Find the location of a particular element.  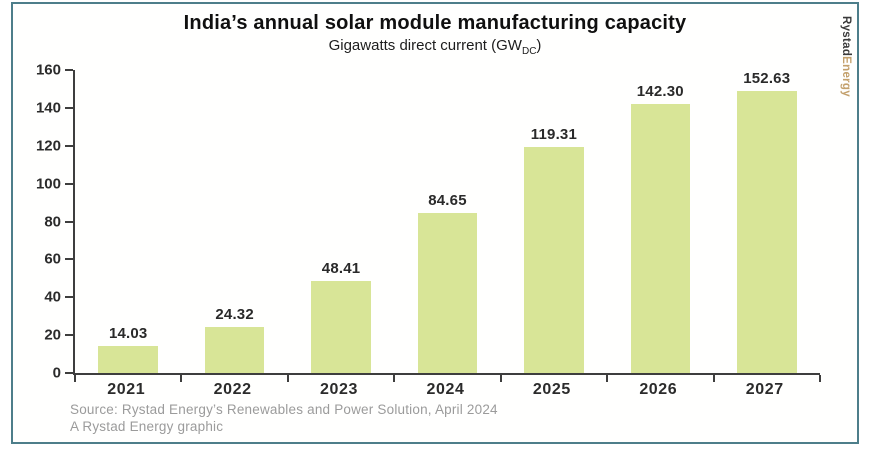

bar-value-label: 152.63 is located at coordinates (767, 78).